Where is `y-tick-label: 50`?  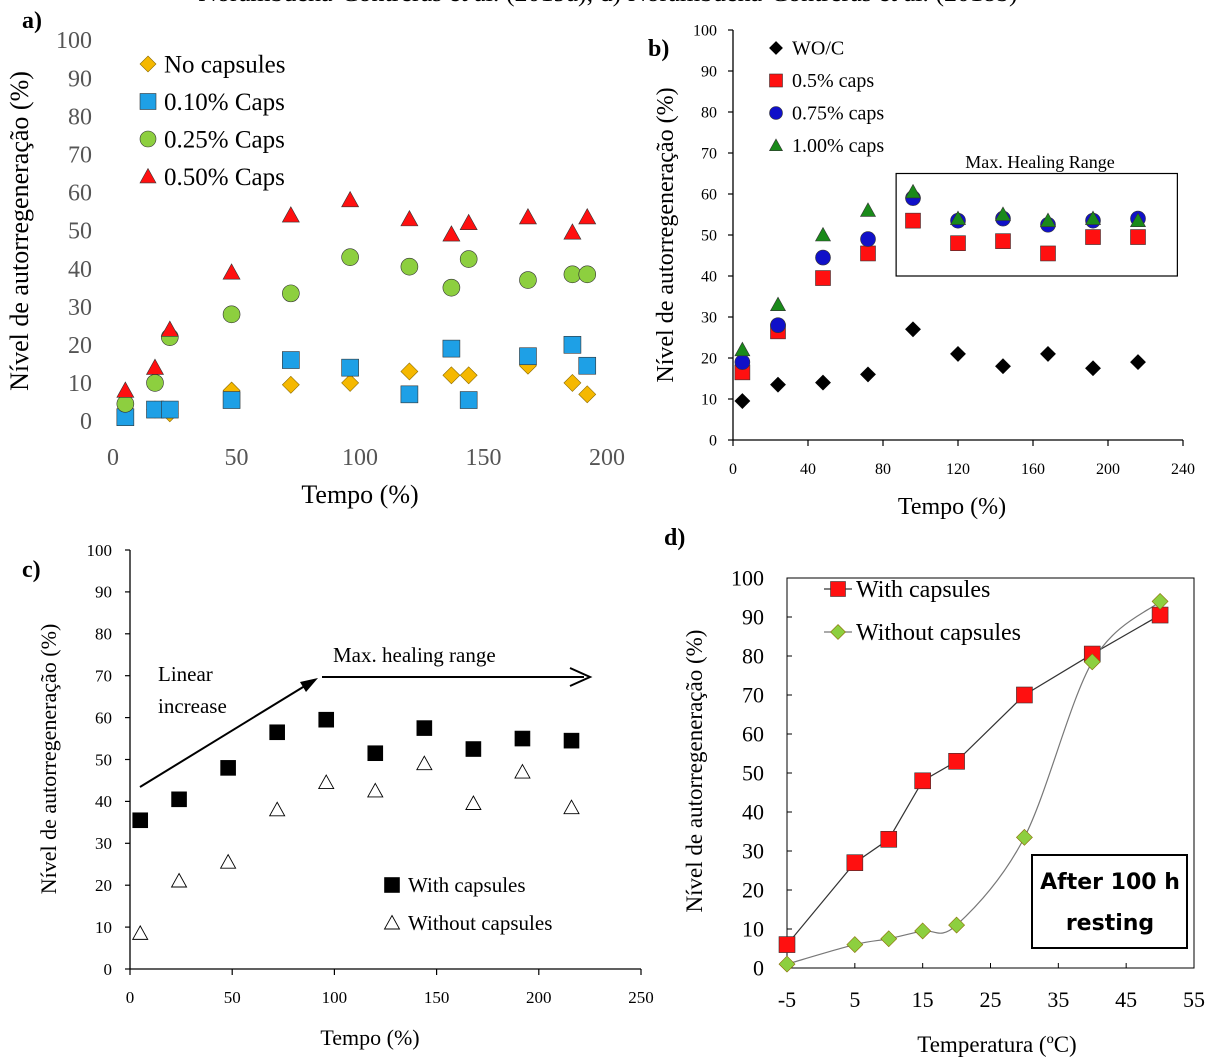
y-tick-label: 50 is located at coordinates (80, 232).